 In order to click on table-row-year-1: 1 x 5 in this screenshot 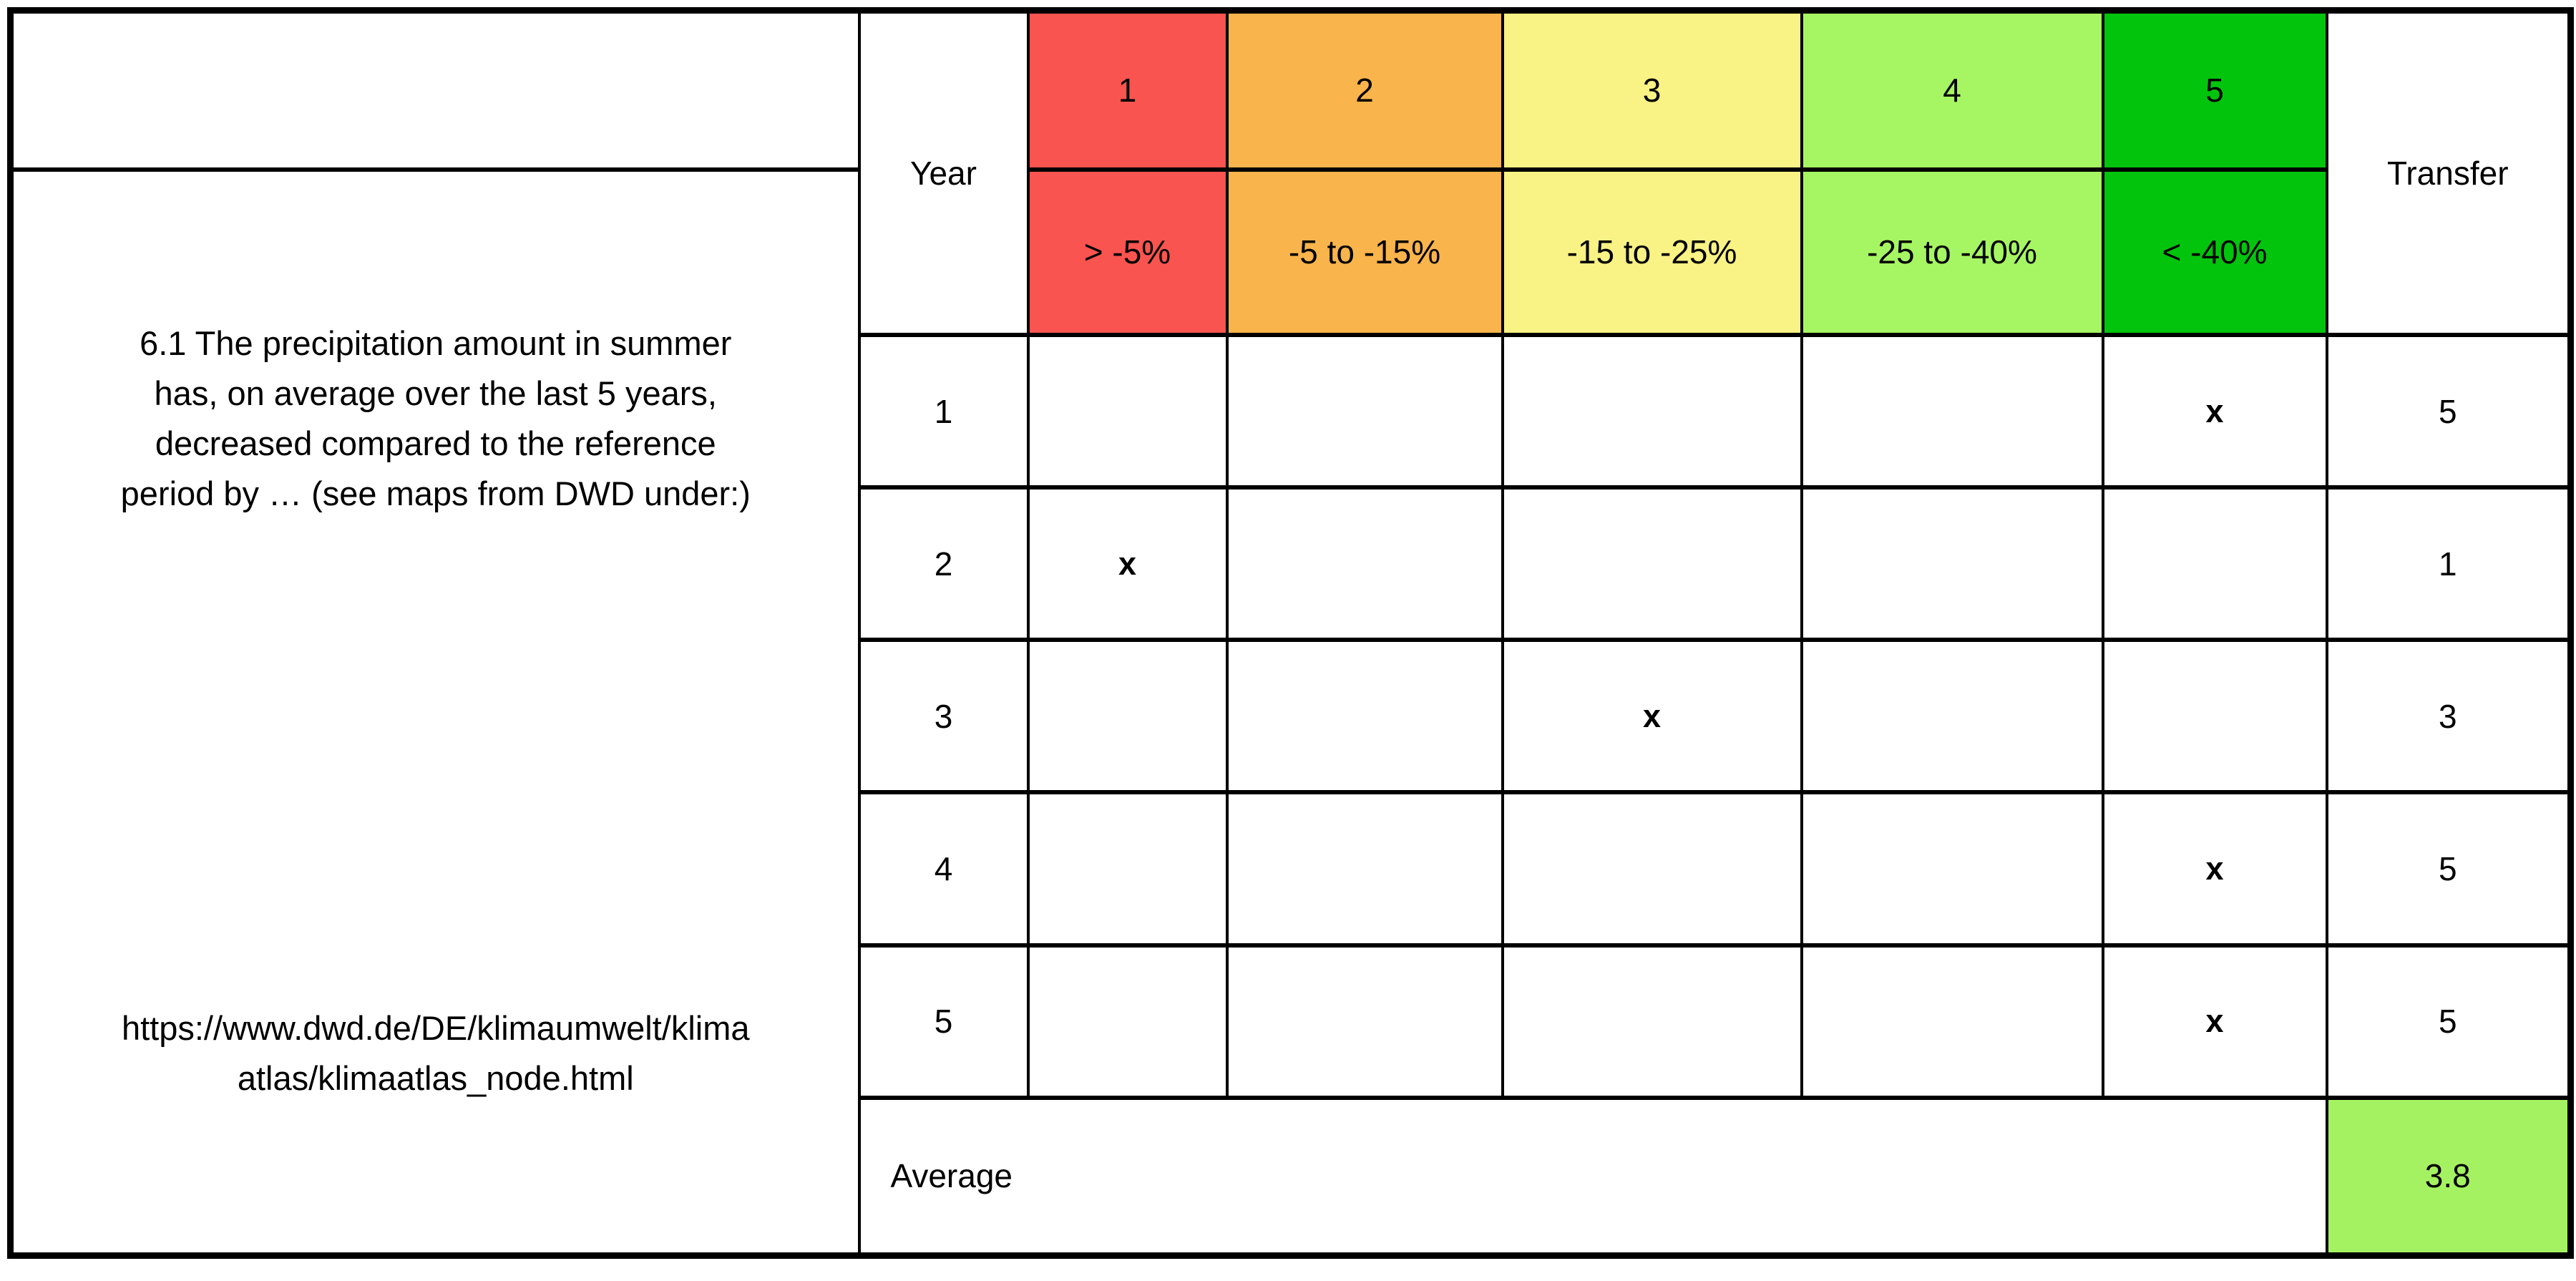, I will do `click(1291, 411)`.